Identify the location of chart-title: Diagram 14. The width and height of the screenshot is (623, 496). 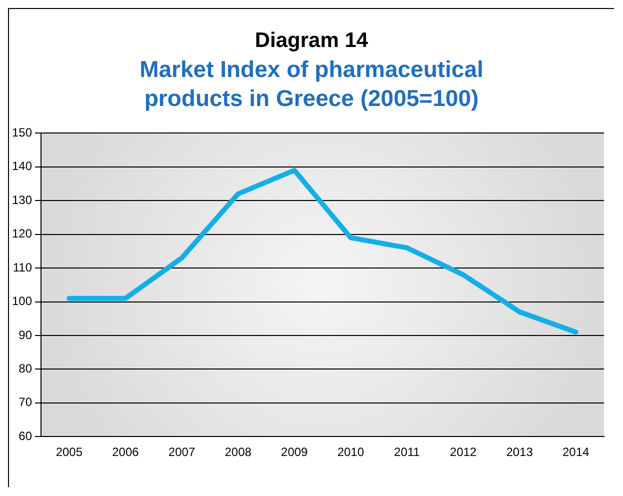
(312, 40).